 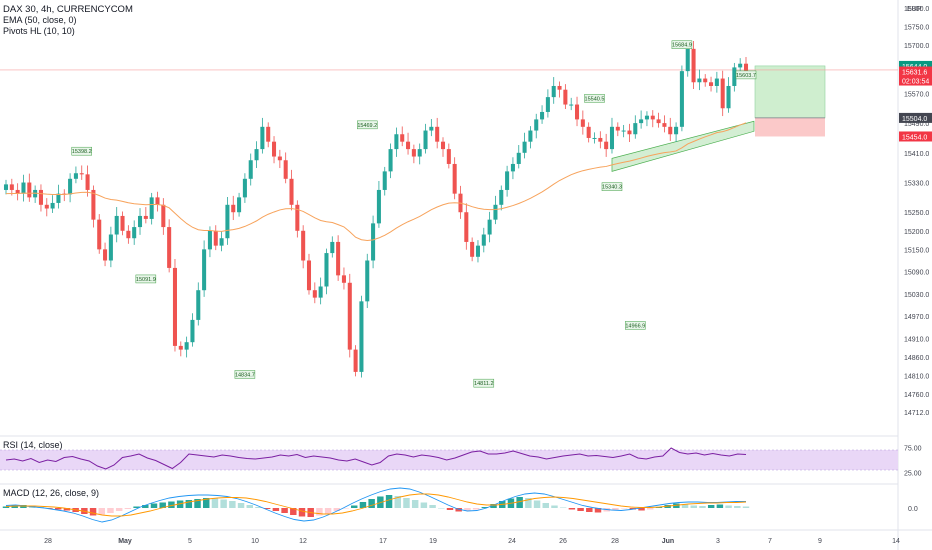 I want to click on profit-zone, so click(x=790, y=92).